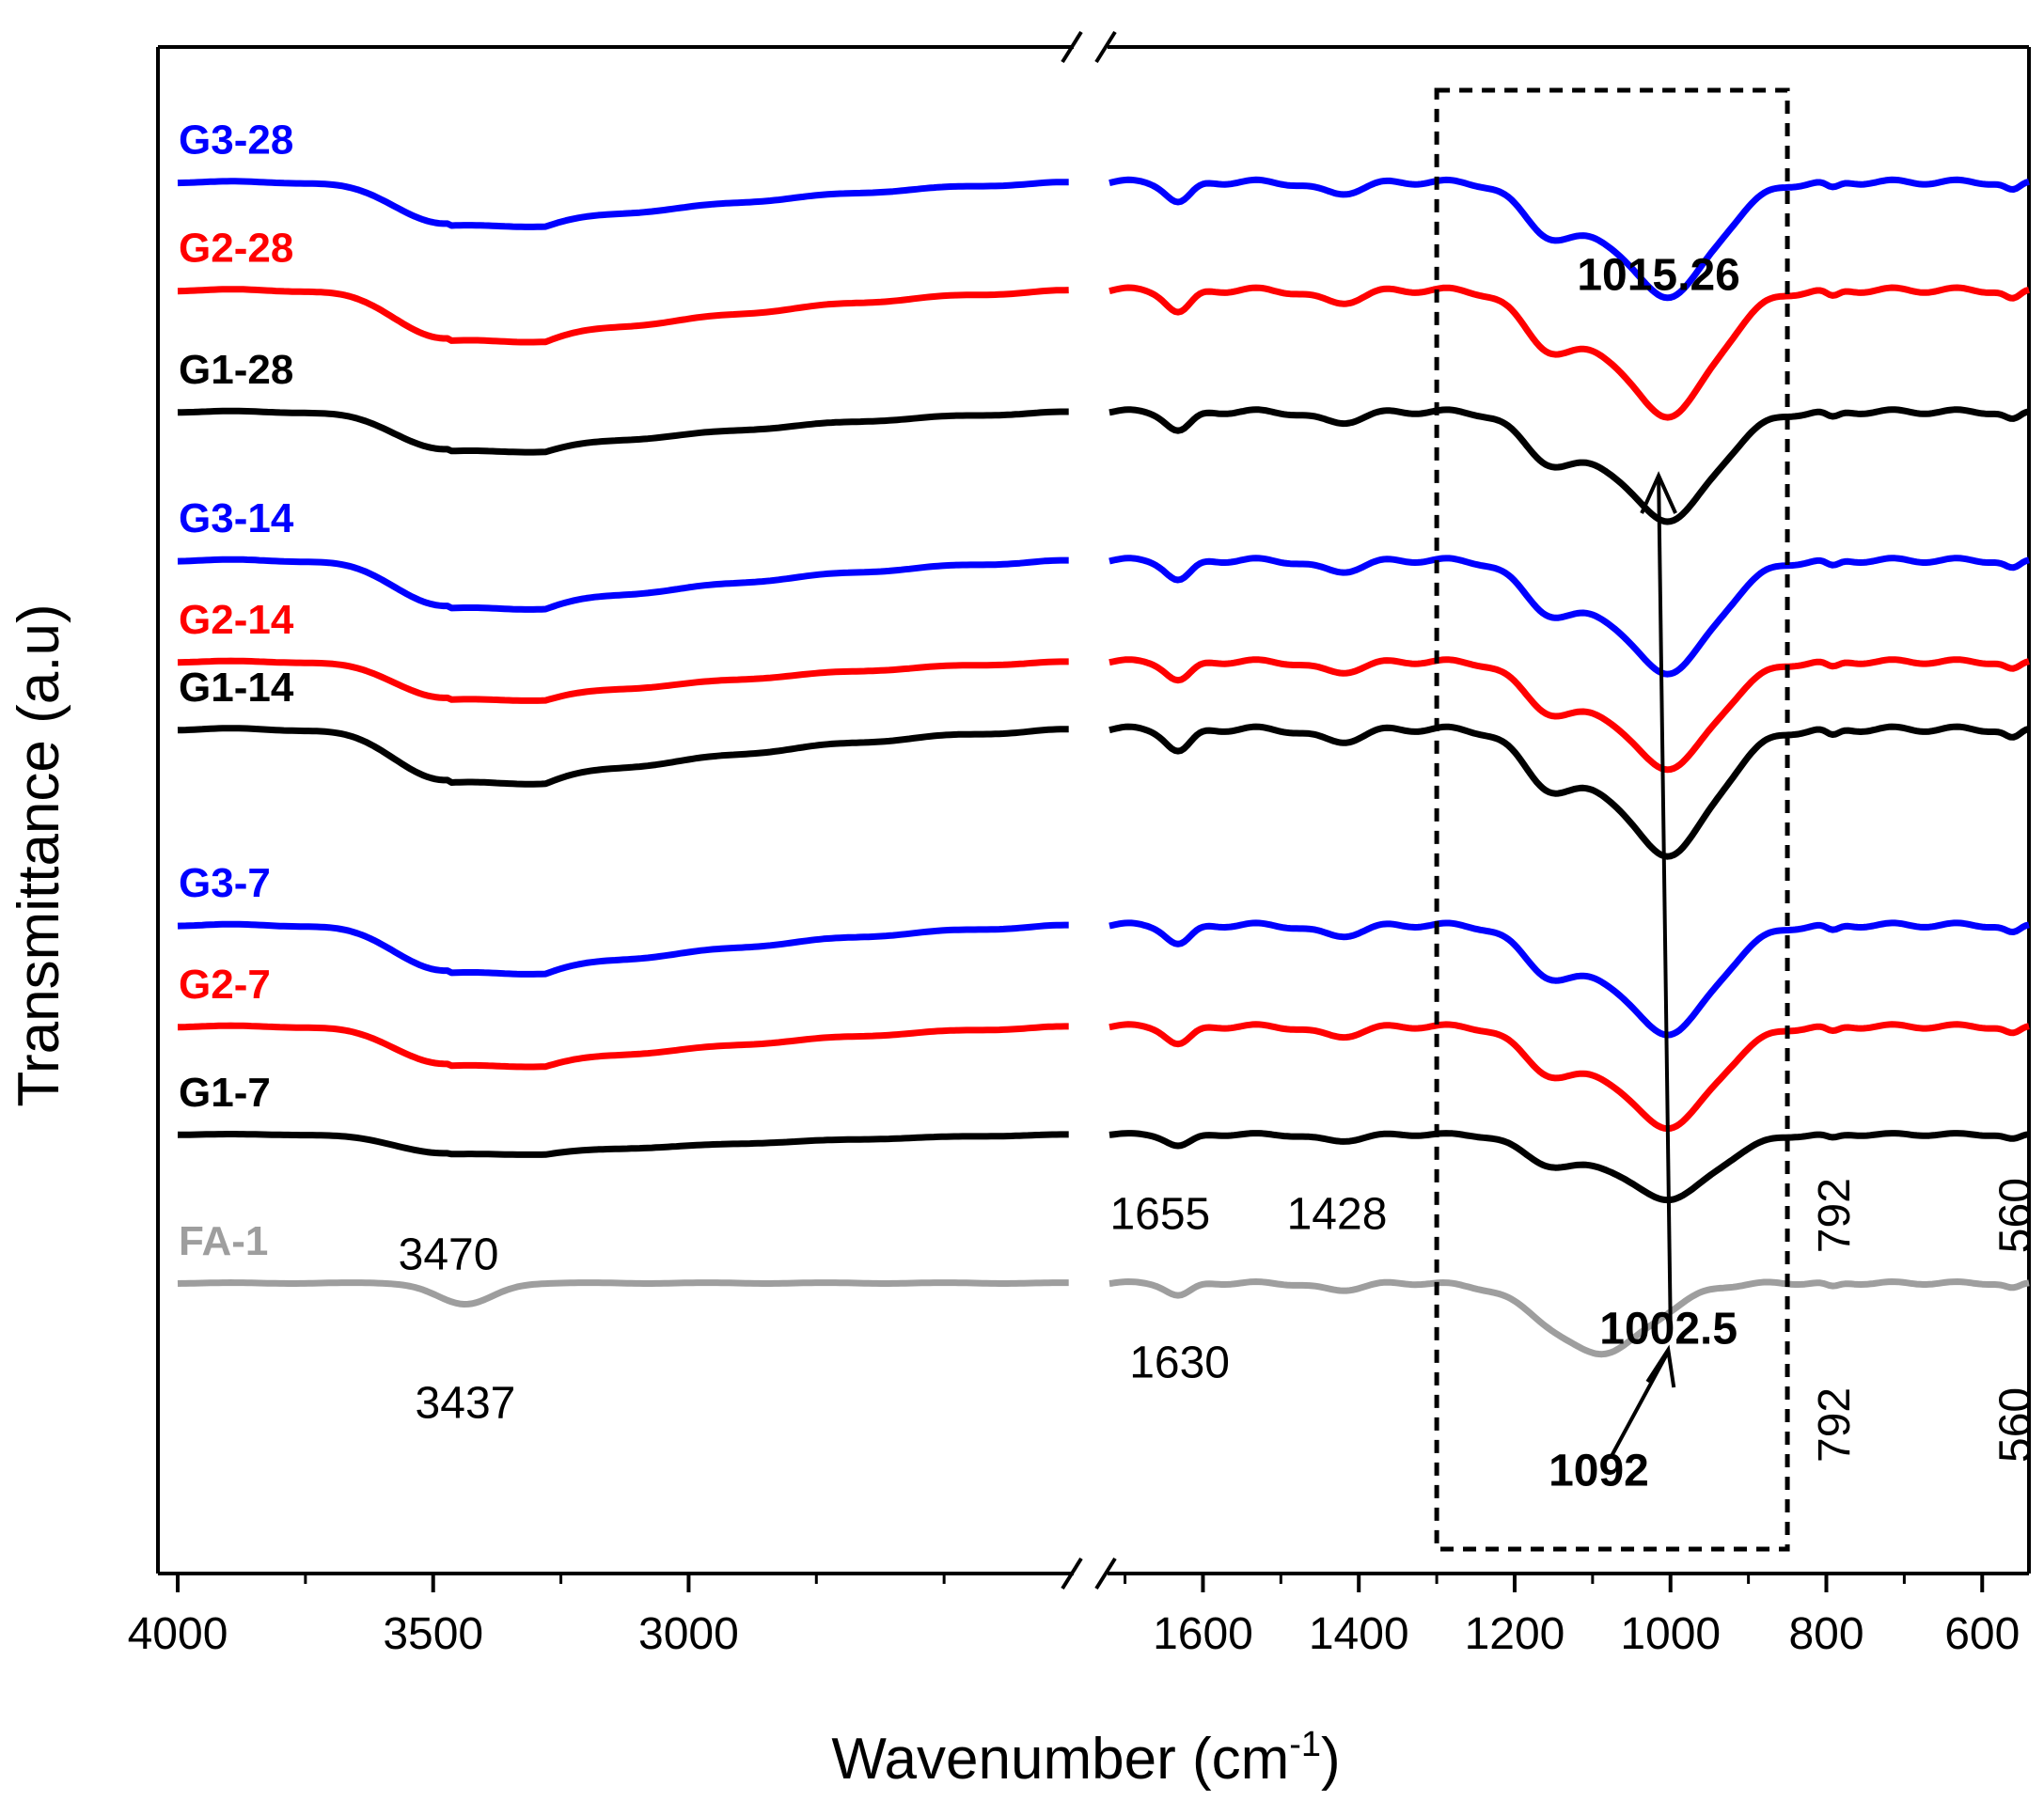 The width and height of the screenshot is (2044, 1801). What do you see at coordinates (1569, 715) in the screenshot?
I see `series-line-g2-14-right` at bounding box center [1569, 715].